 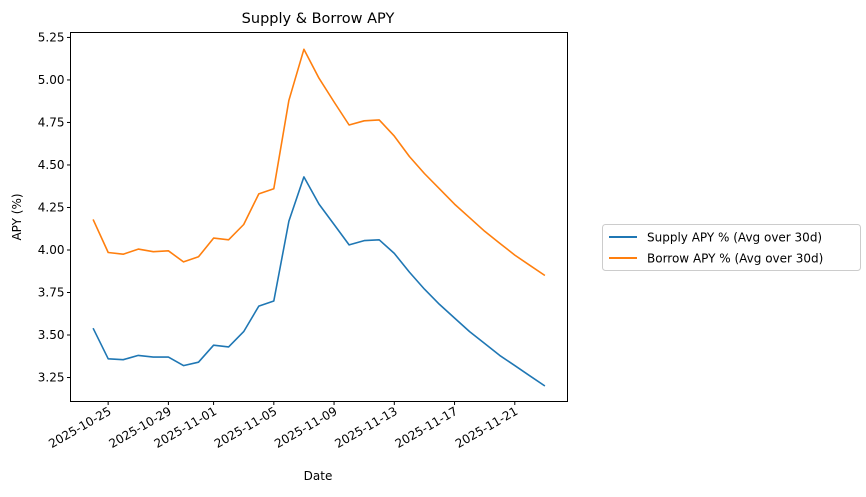 What do you see at coordinates (734, 238) in the screenshot?
I see `legend-label-supply: Supply APY % (Avg over 30d)` at bounding box center [734, 238].